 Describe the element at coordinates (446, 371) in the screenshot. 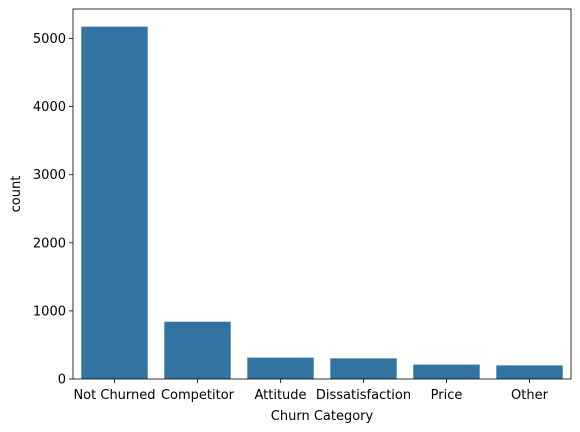

I see `bar-price` at that location.